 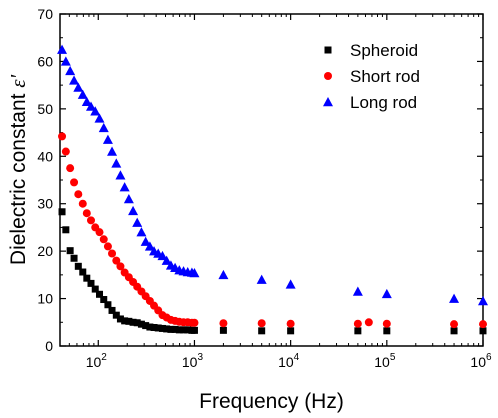 I want to click on legend-label-spheroid: Spheroid, so click(x=384, y=50).